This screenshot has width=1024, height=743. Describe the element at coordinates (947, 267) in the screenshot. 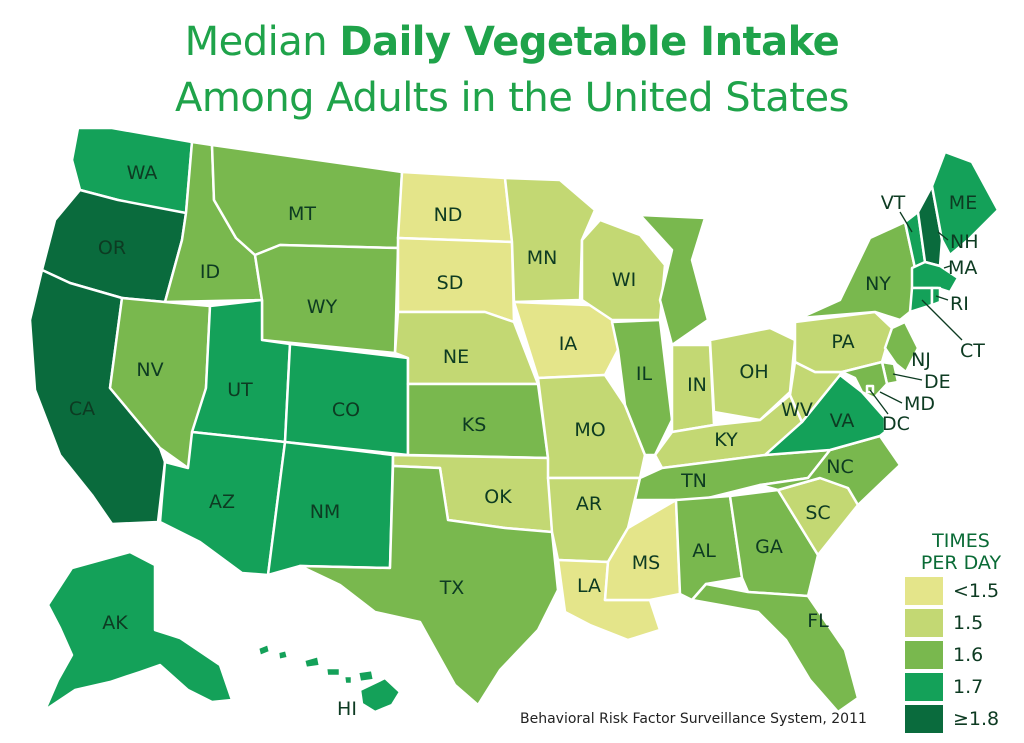

I see `leader-ma` at that location.